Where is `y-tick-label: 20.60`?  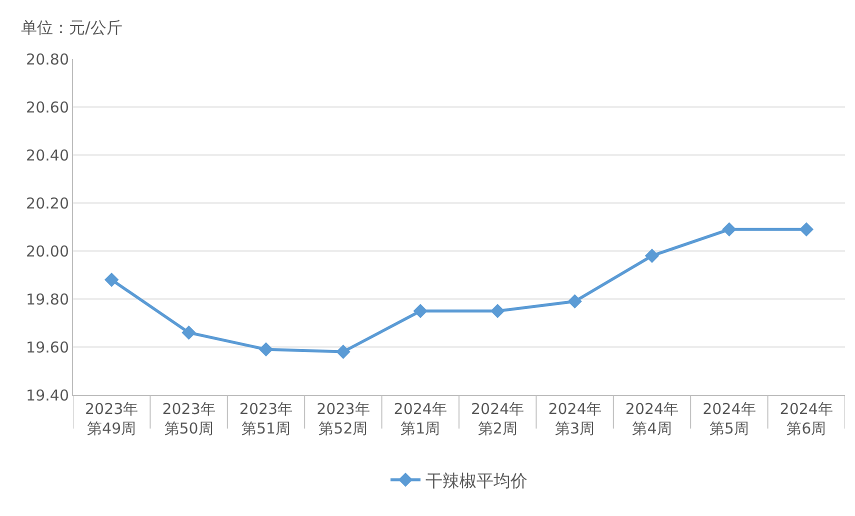 y-tick-label: 20.60 is located at coordinates (47, 107).